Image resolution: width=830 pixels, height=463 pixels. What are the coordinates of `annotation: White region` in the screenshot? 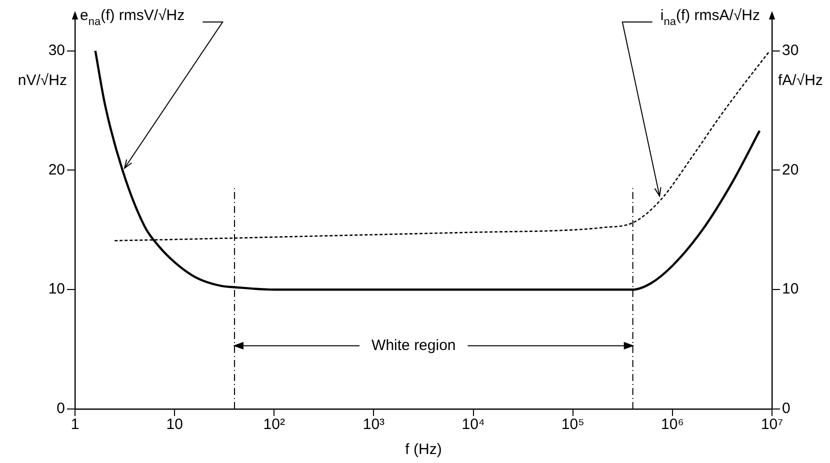 It's located at (414, 345).